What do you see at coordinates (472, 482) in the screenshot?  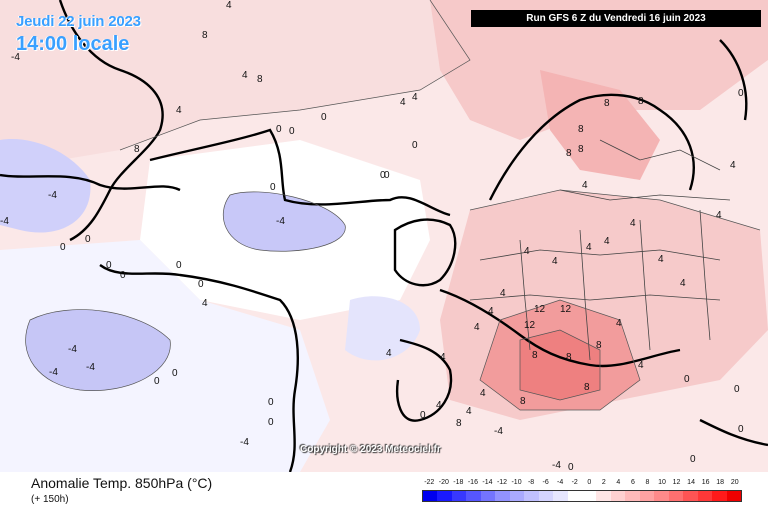 I see `legend-tick: -16` at bounding box center [472, 482].